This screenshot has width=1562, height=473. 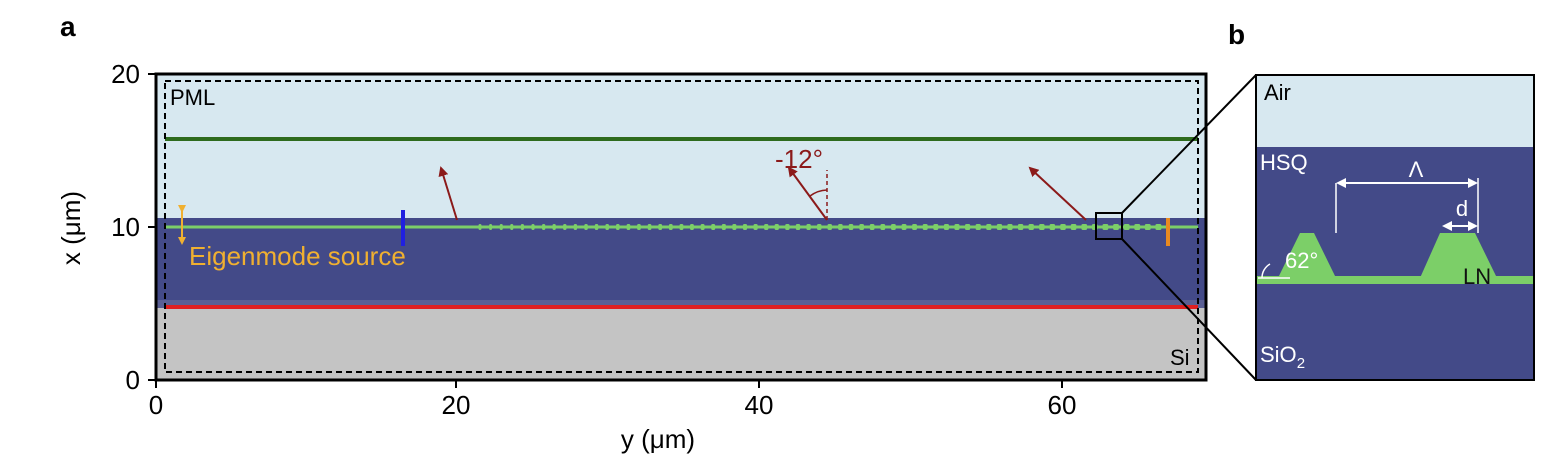 What do you see at coordinates (125, 227) in the screenshot?
I see `x-tick-10: 10` at bounding box center [125, 227].